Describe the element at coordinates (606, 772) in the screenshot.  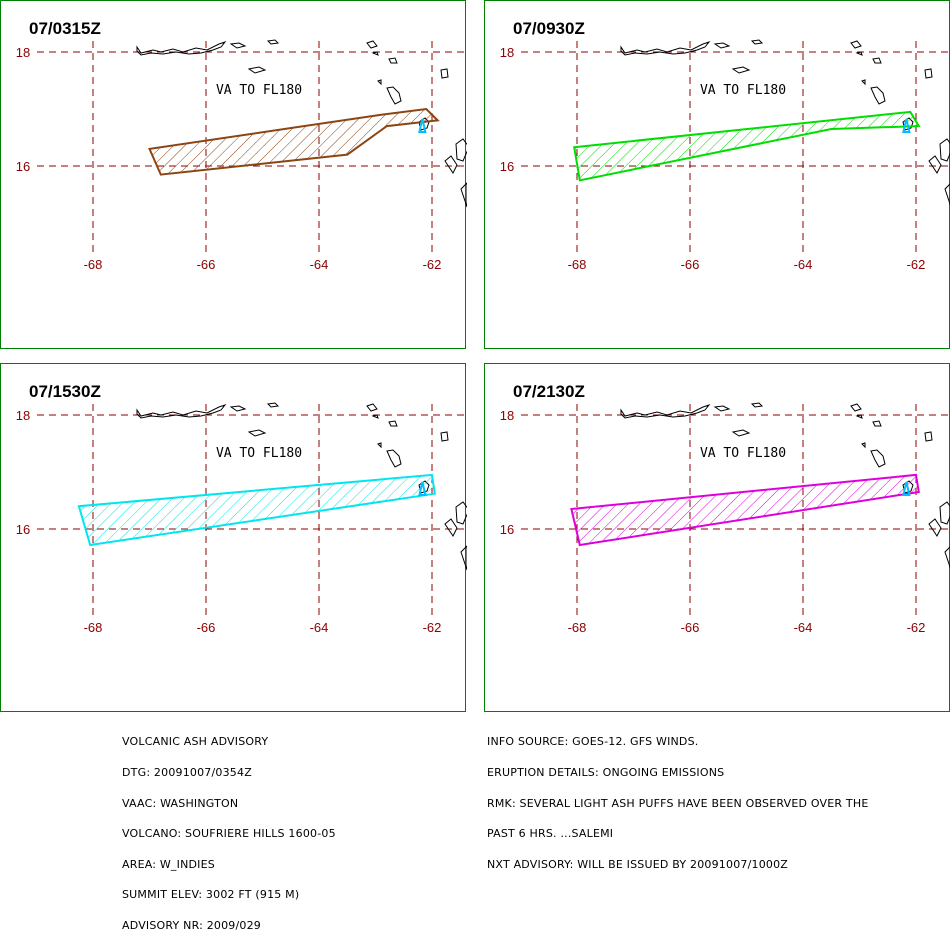
I see `advisory-line: ERUPTION DETAILS: ONGOING EMISSIONS` at that location.